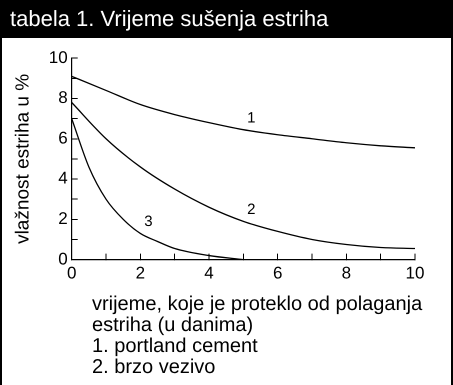 This screenshot has height=385, width=453. Describe the element at coordinates (277, 272) in the screenshot. I see `x-tick-label: 6` at that location.